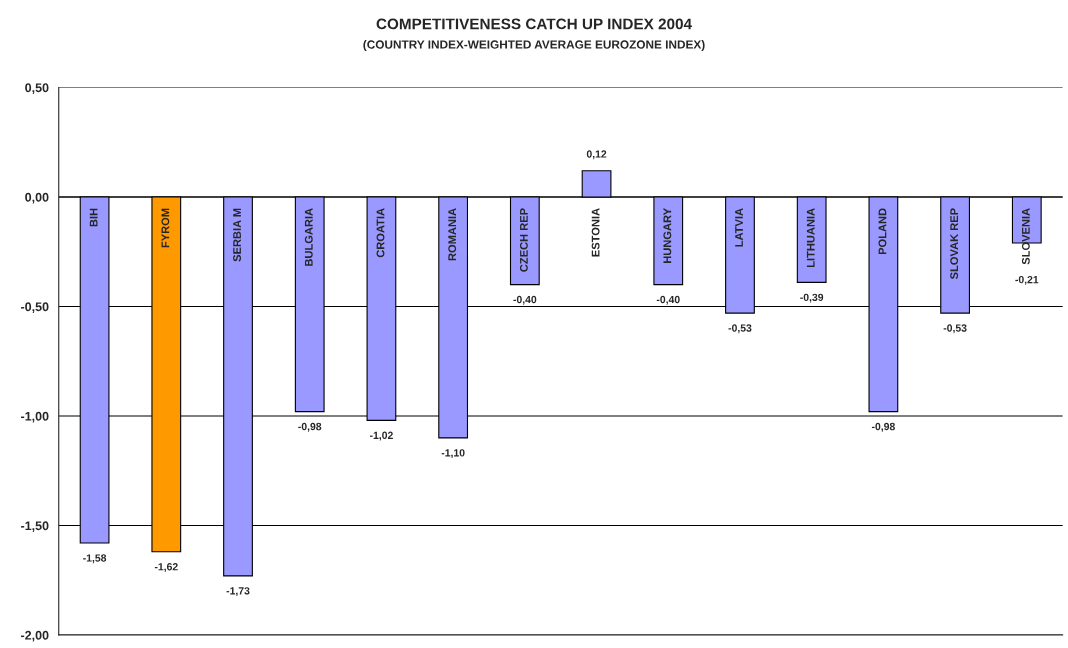 Image resolution: width=1068 pixels, height=648 pixels. Describe the element at coordinates (35, 307) in the screenshot. I see `y-tick-label: -0,50` at that location.